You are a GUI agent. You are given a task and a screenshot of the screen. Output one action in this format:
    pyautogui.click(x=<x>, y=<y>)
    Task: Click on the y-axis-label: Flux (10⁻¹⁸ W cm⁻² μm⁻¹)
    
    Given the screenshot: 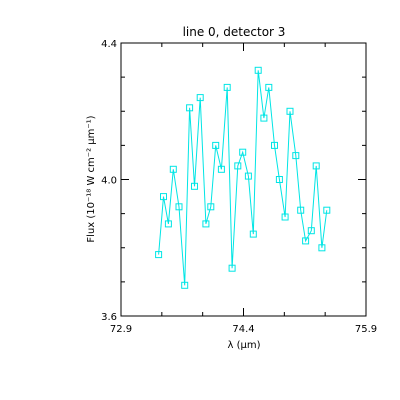 What is the action you would take?
    pyautogui.click(x=91, y=178)
    